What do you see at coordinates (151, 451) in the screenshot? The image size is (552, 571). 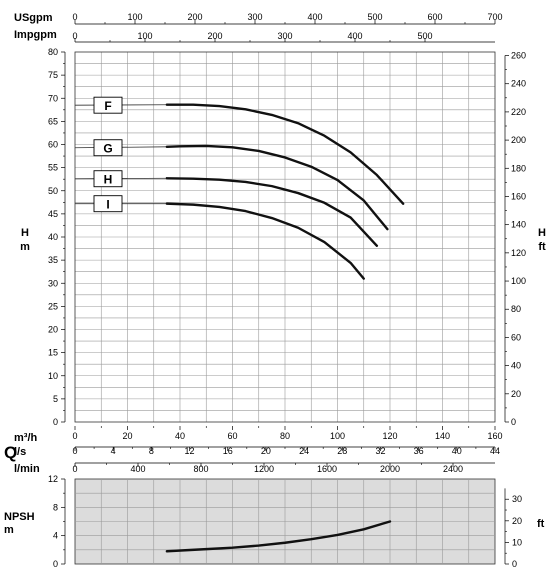 I see `ls-tick-label: 8` at bounding box center [151, 451].